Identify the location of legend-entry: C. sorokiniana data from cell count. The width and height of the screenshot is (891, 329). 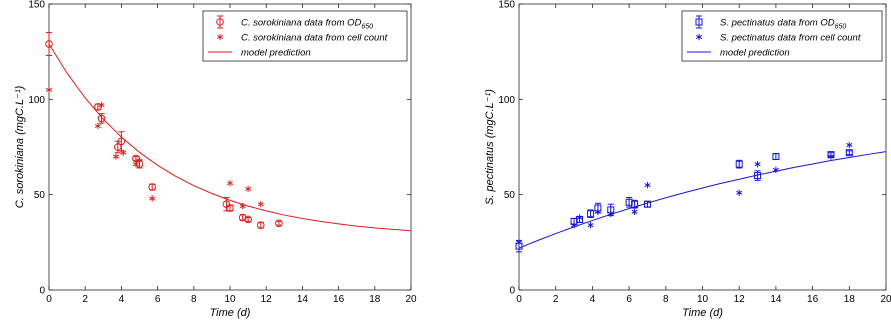
(314, 38).